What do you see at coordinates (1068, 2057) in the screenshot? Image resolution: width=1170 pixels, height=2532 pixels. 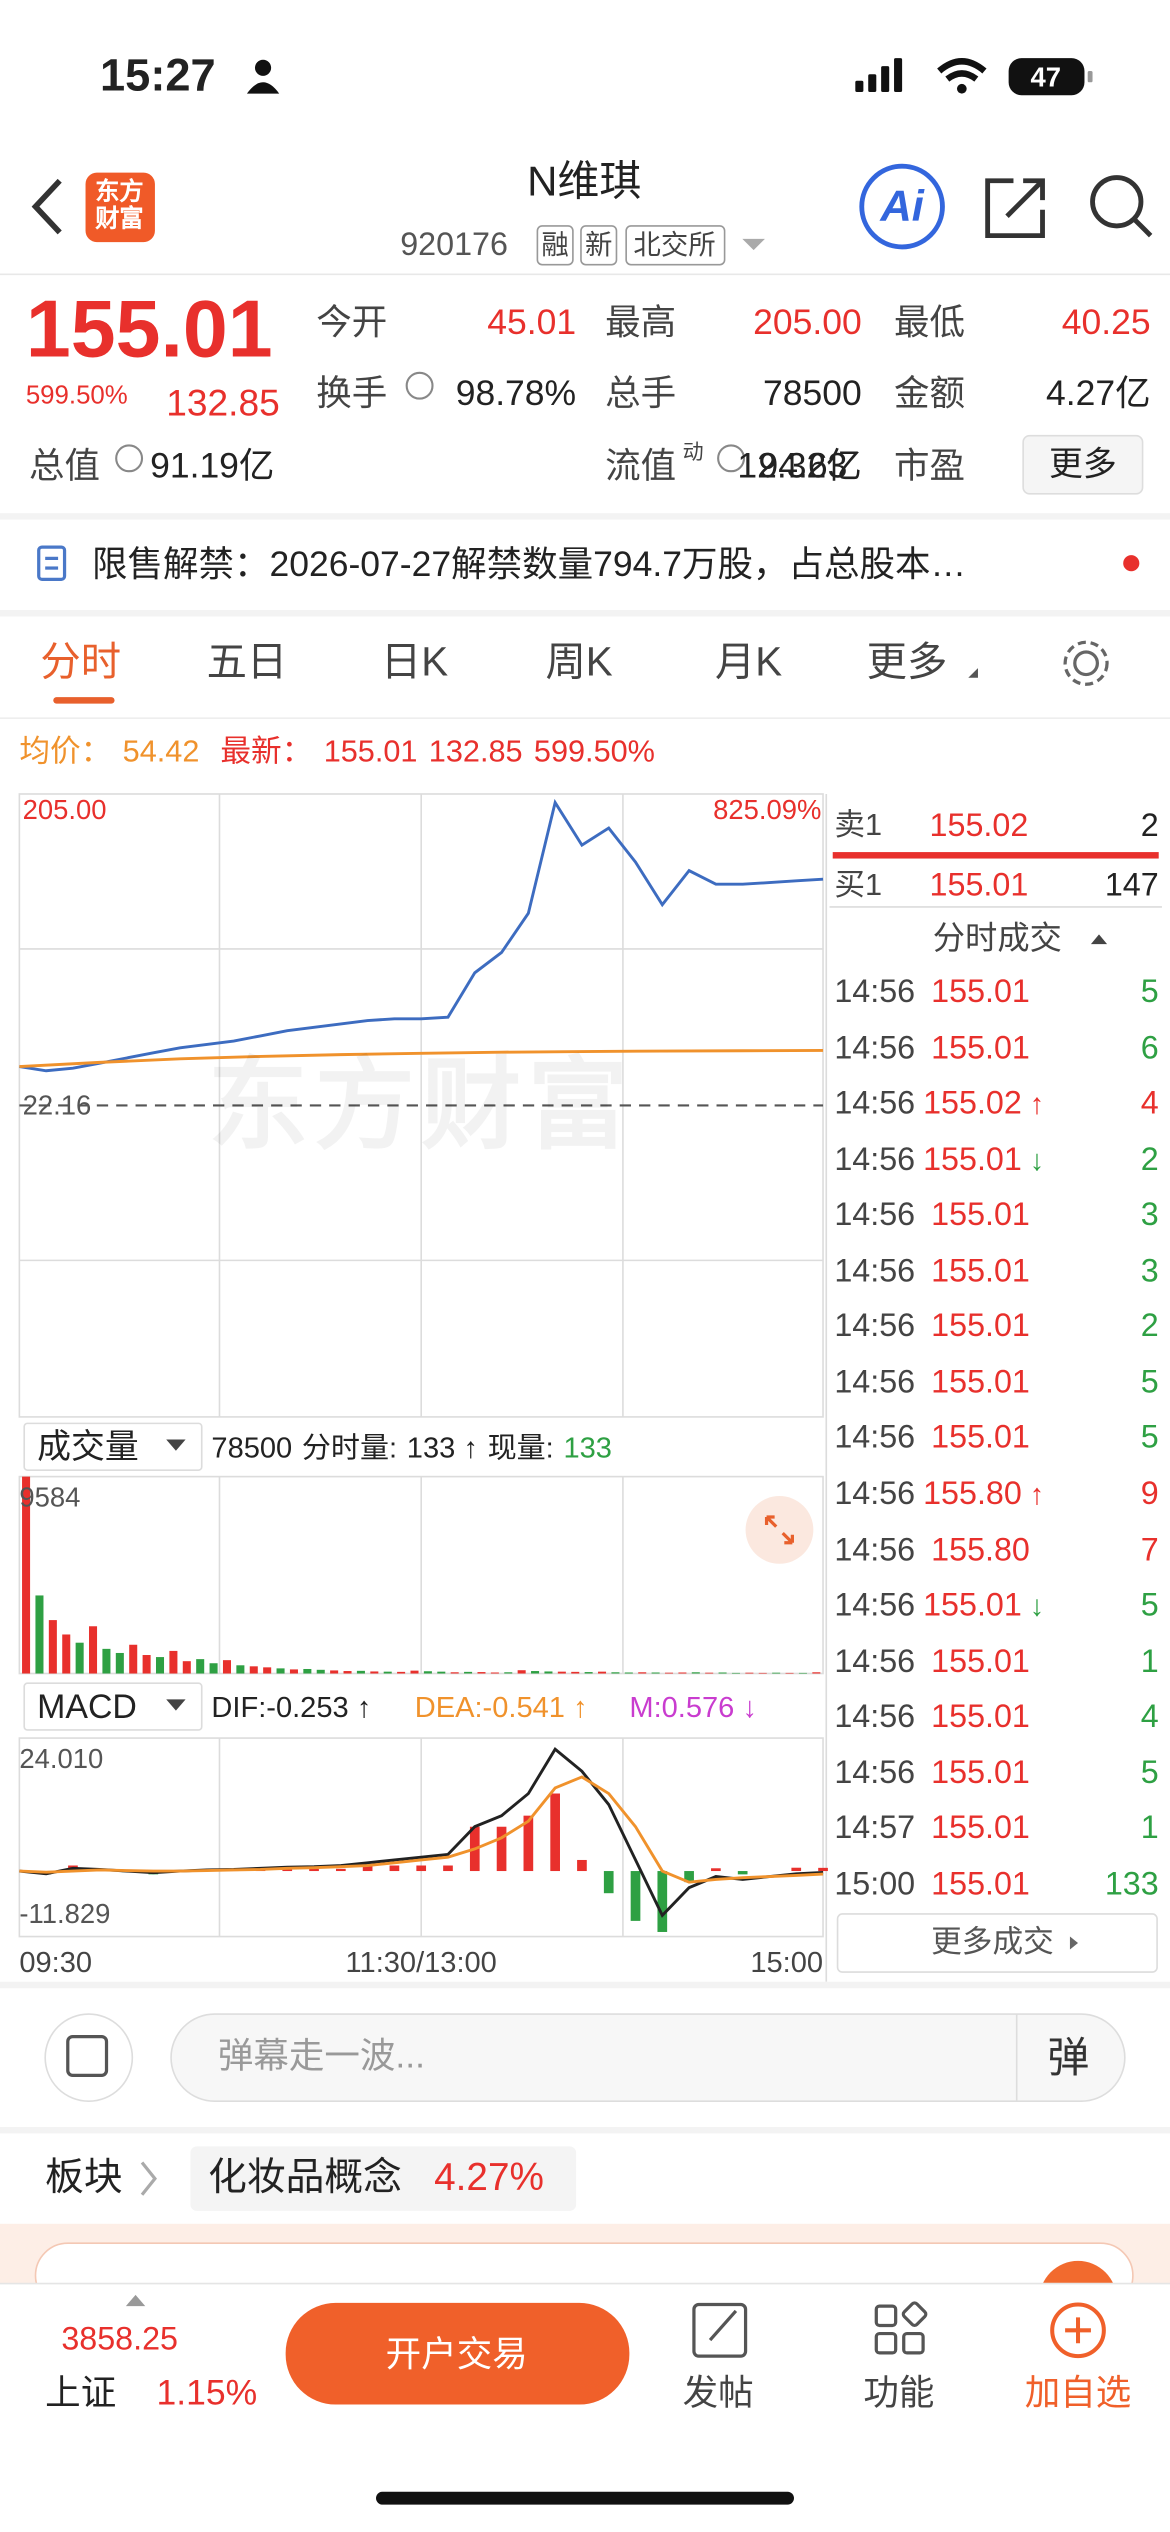 I see `danmu-button: 弹` at bounding box center [1068, 2057].